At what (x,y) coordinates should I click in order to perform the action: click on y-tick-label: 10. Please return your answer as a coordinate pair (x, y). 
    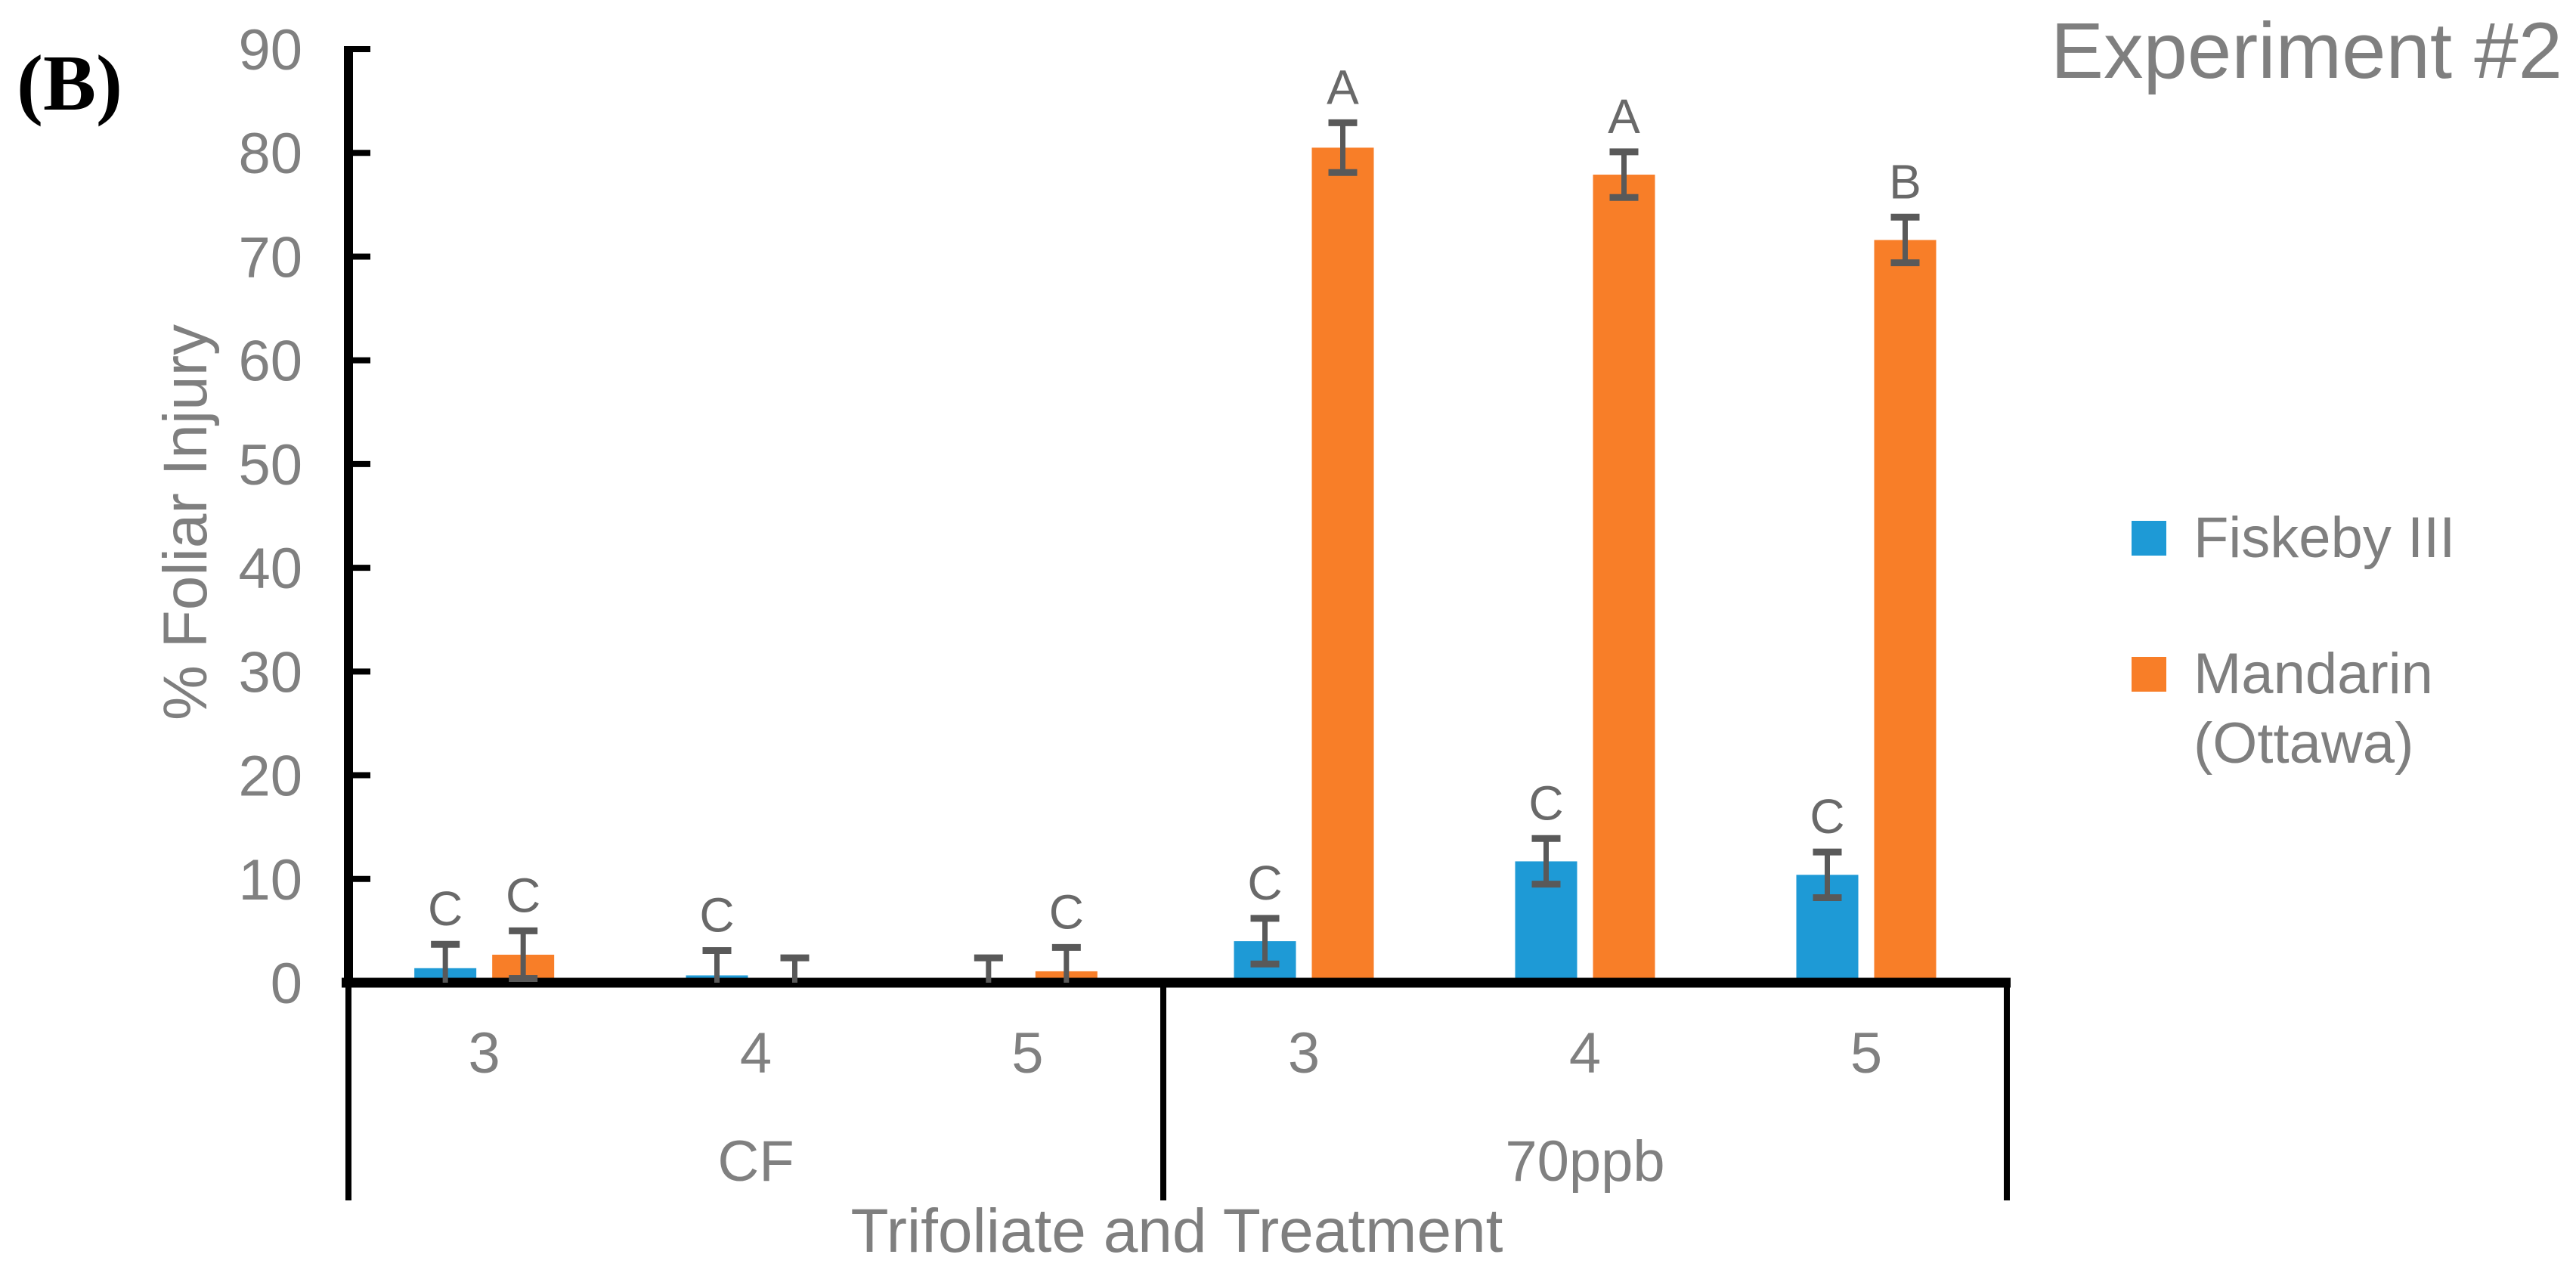
    Looking at the image, I should click on (270, 880).